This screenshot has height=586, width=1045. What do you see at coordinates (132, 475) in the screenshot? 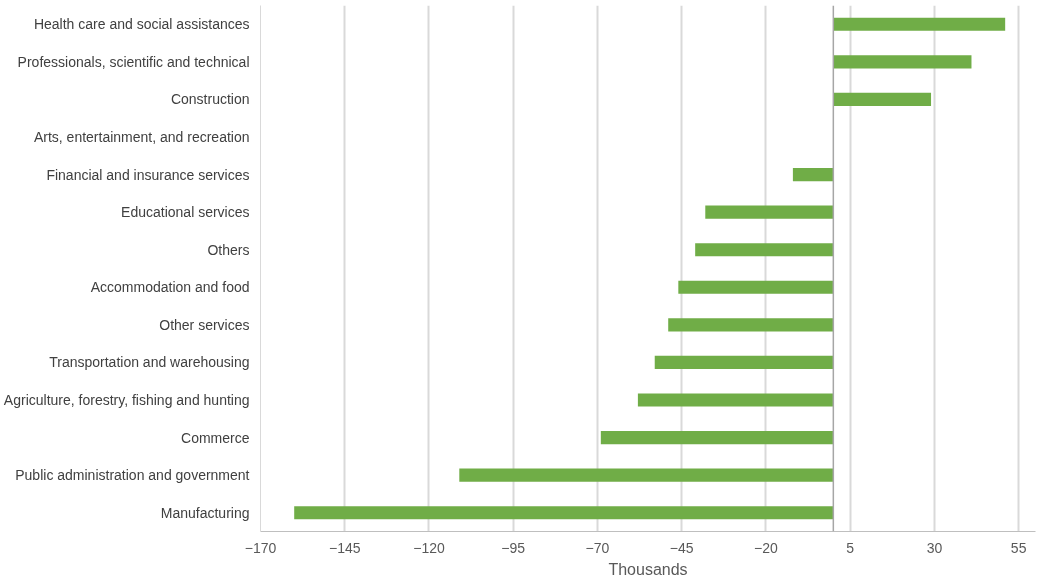
I see `y-tick-label: Public administration and government` at bounding box center [132, 475].